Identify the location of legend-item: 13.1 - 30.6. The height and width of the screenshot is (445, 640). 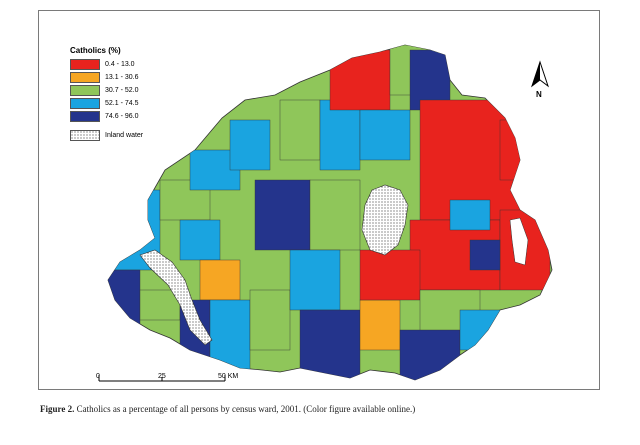
(130, 77).